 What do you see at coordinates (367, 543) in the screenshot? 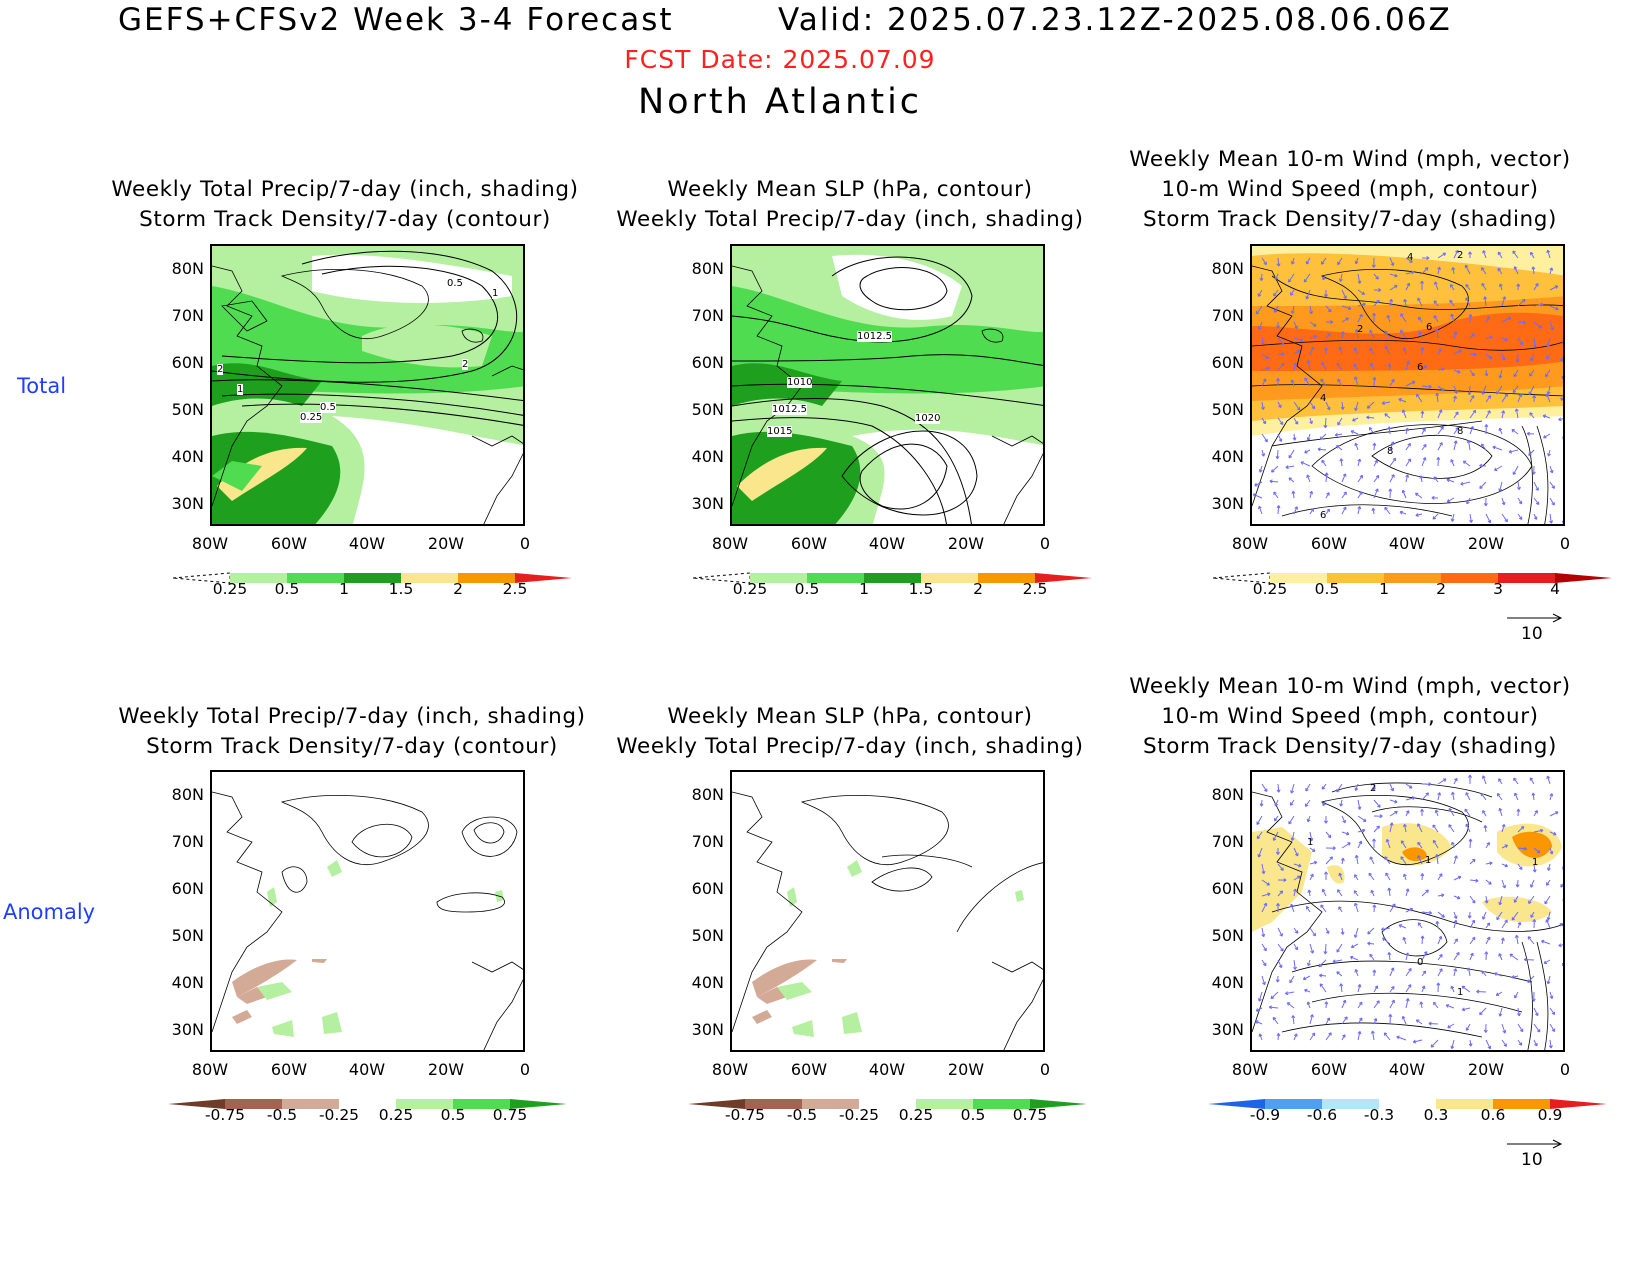
I see `lon-tick-label: 40W` at bounding box center [367, 543].